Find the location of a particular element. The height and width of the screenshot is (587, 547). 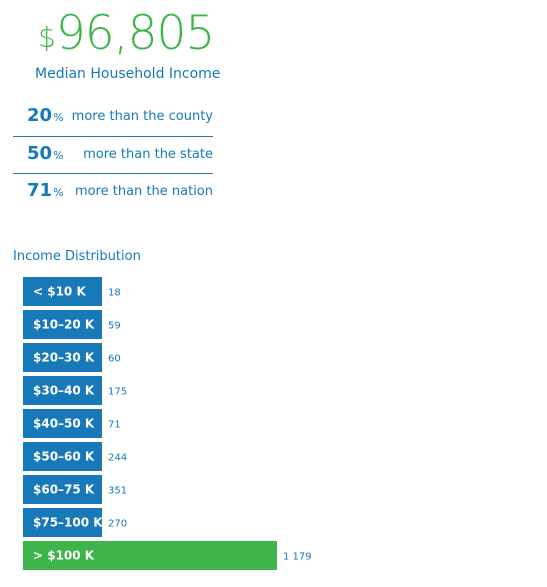

bar-value-label: 175 is located at coordinates (117, 392).